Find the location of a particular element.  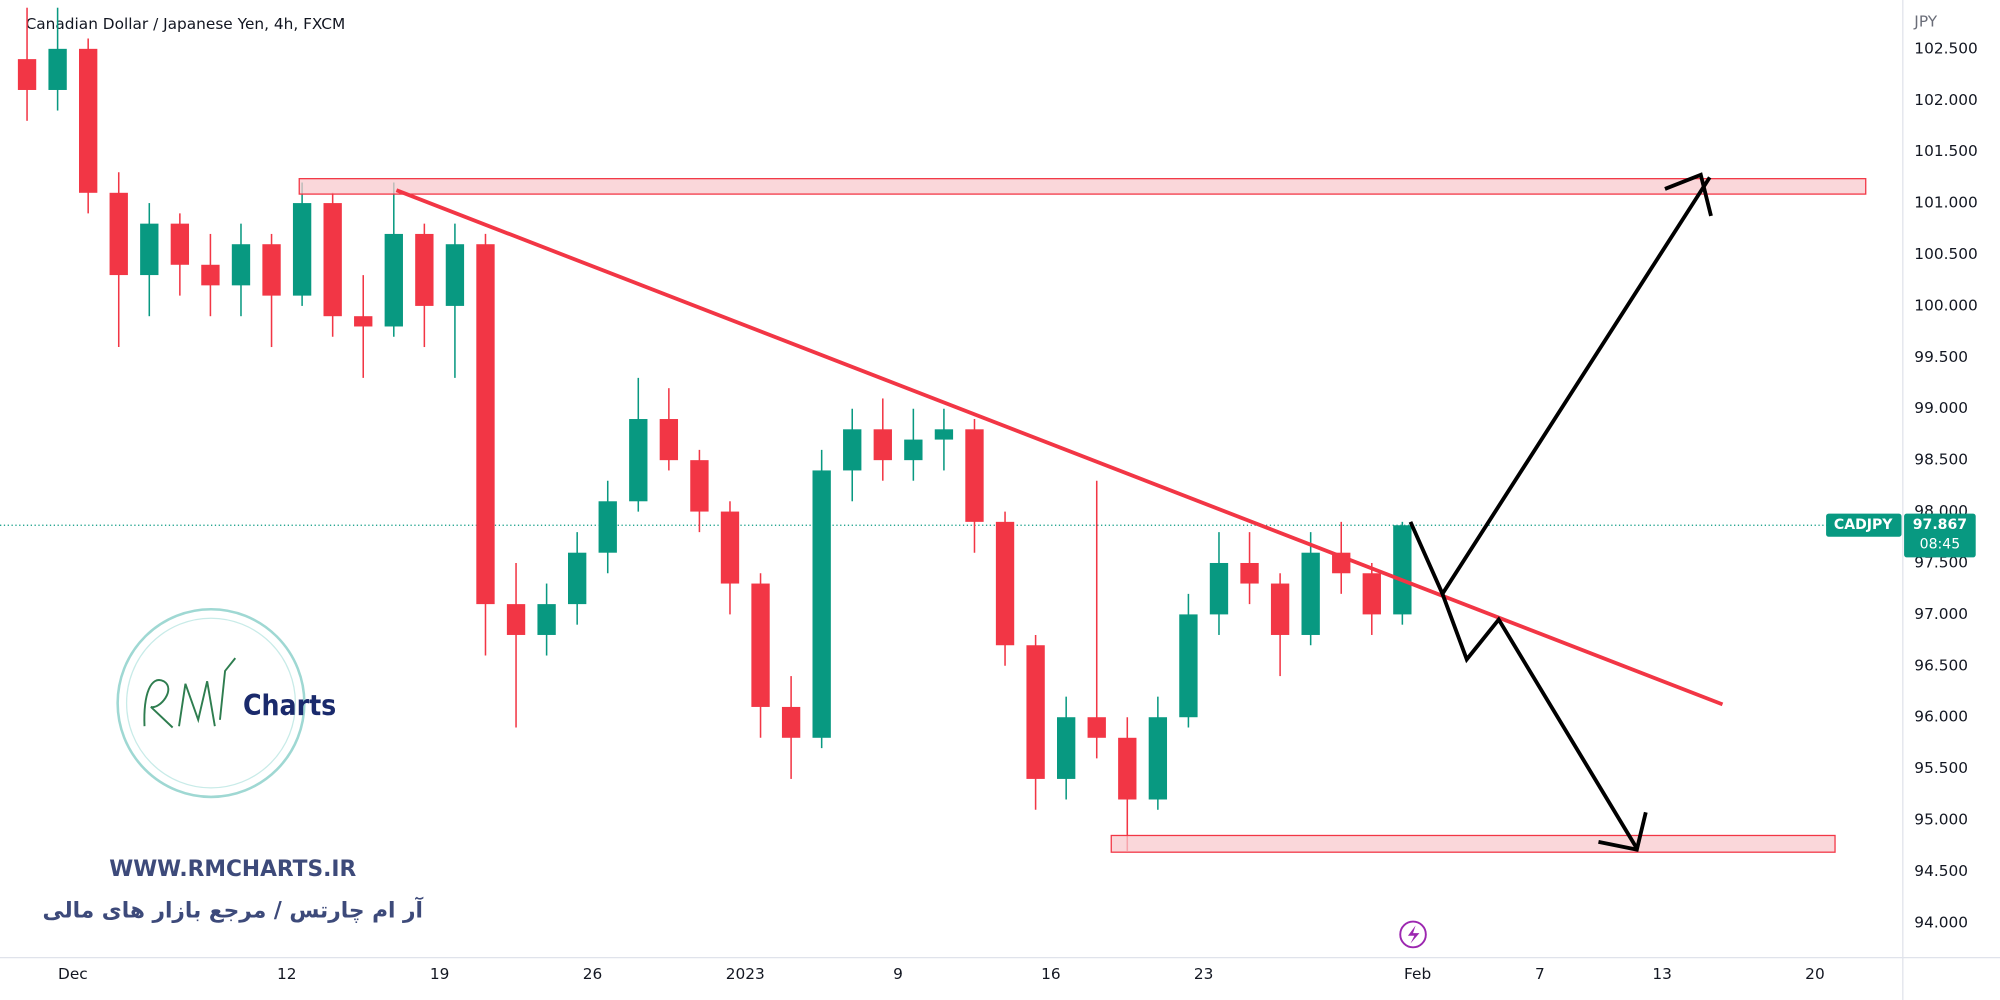

x-tick-label: 13 is located at coordinates (1662, 974).